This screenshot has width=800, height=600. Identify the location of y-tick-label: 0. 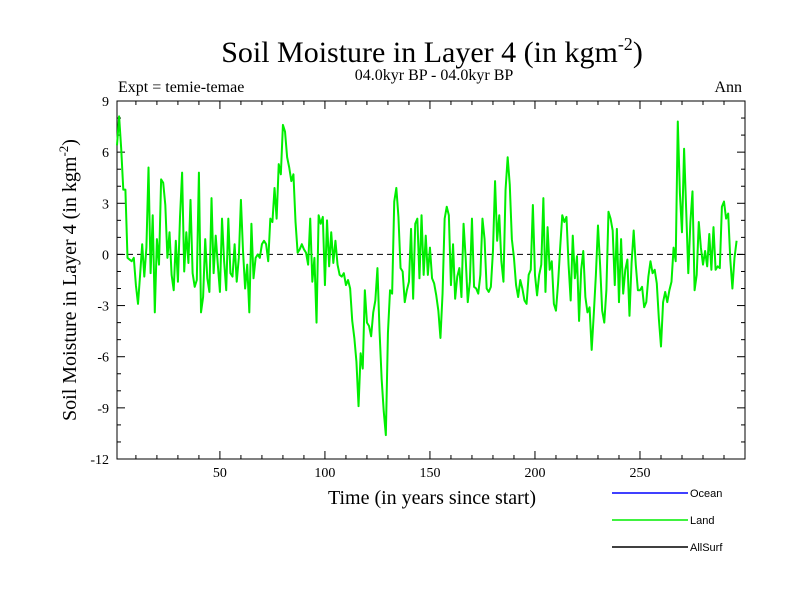
(105, 255).